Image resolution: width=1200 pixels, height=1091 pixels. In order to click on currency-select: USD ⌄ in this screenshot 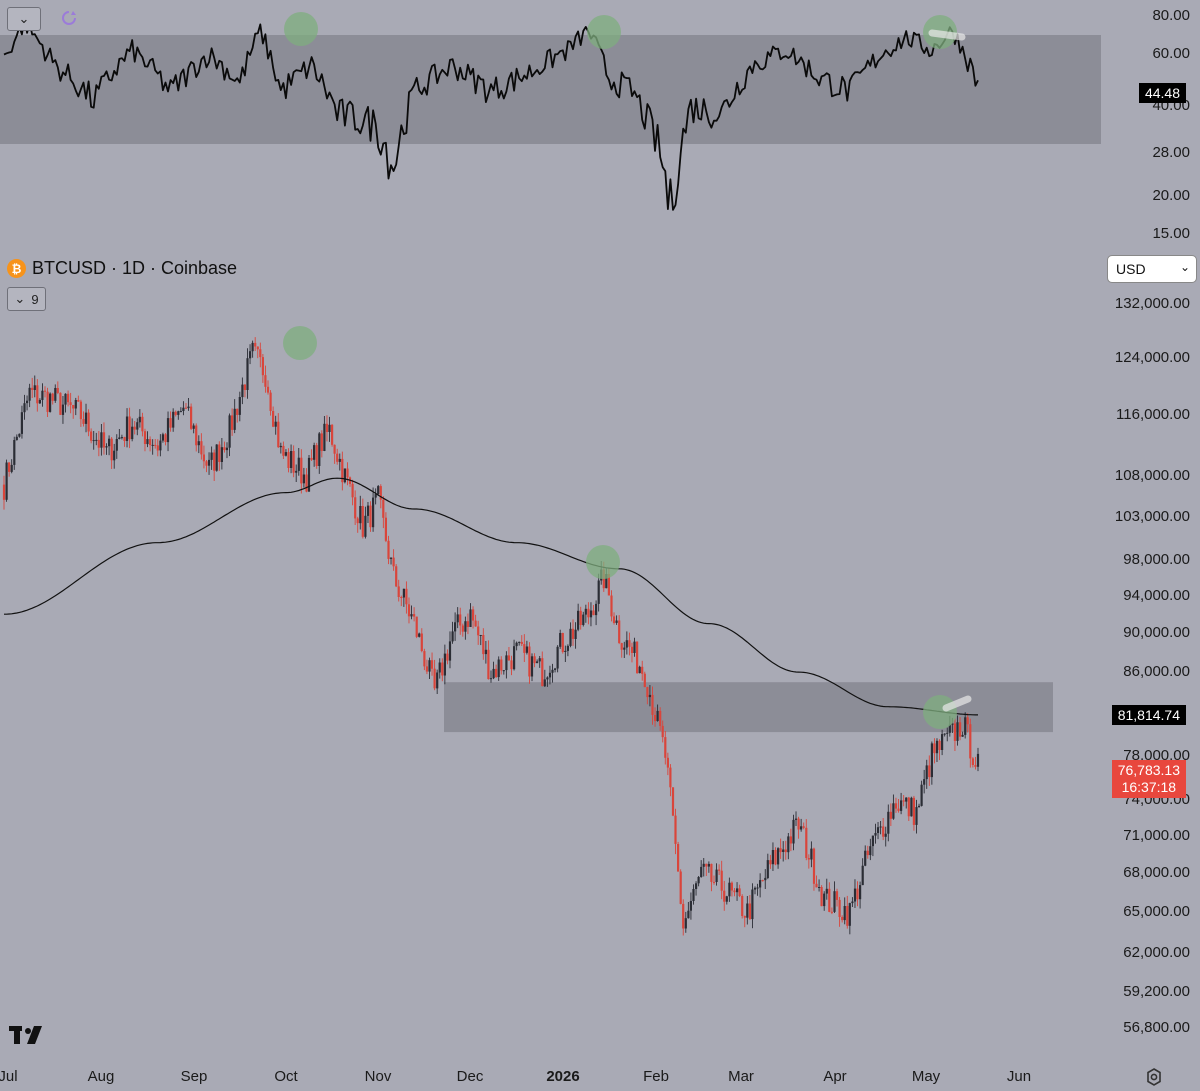, I will do `click(1152, 269)`.